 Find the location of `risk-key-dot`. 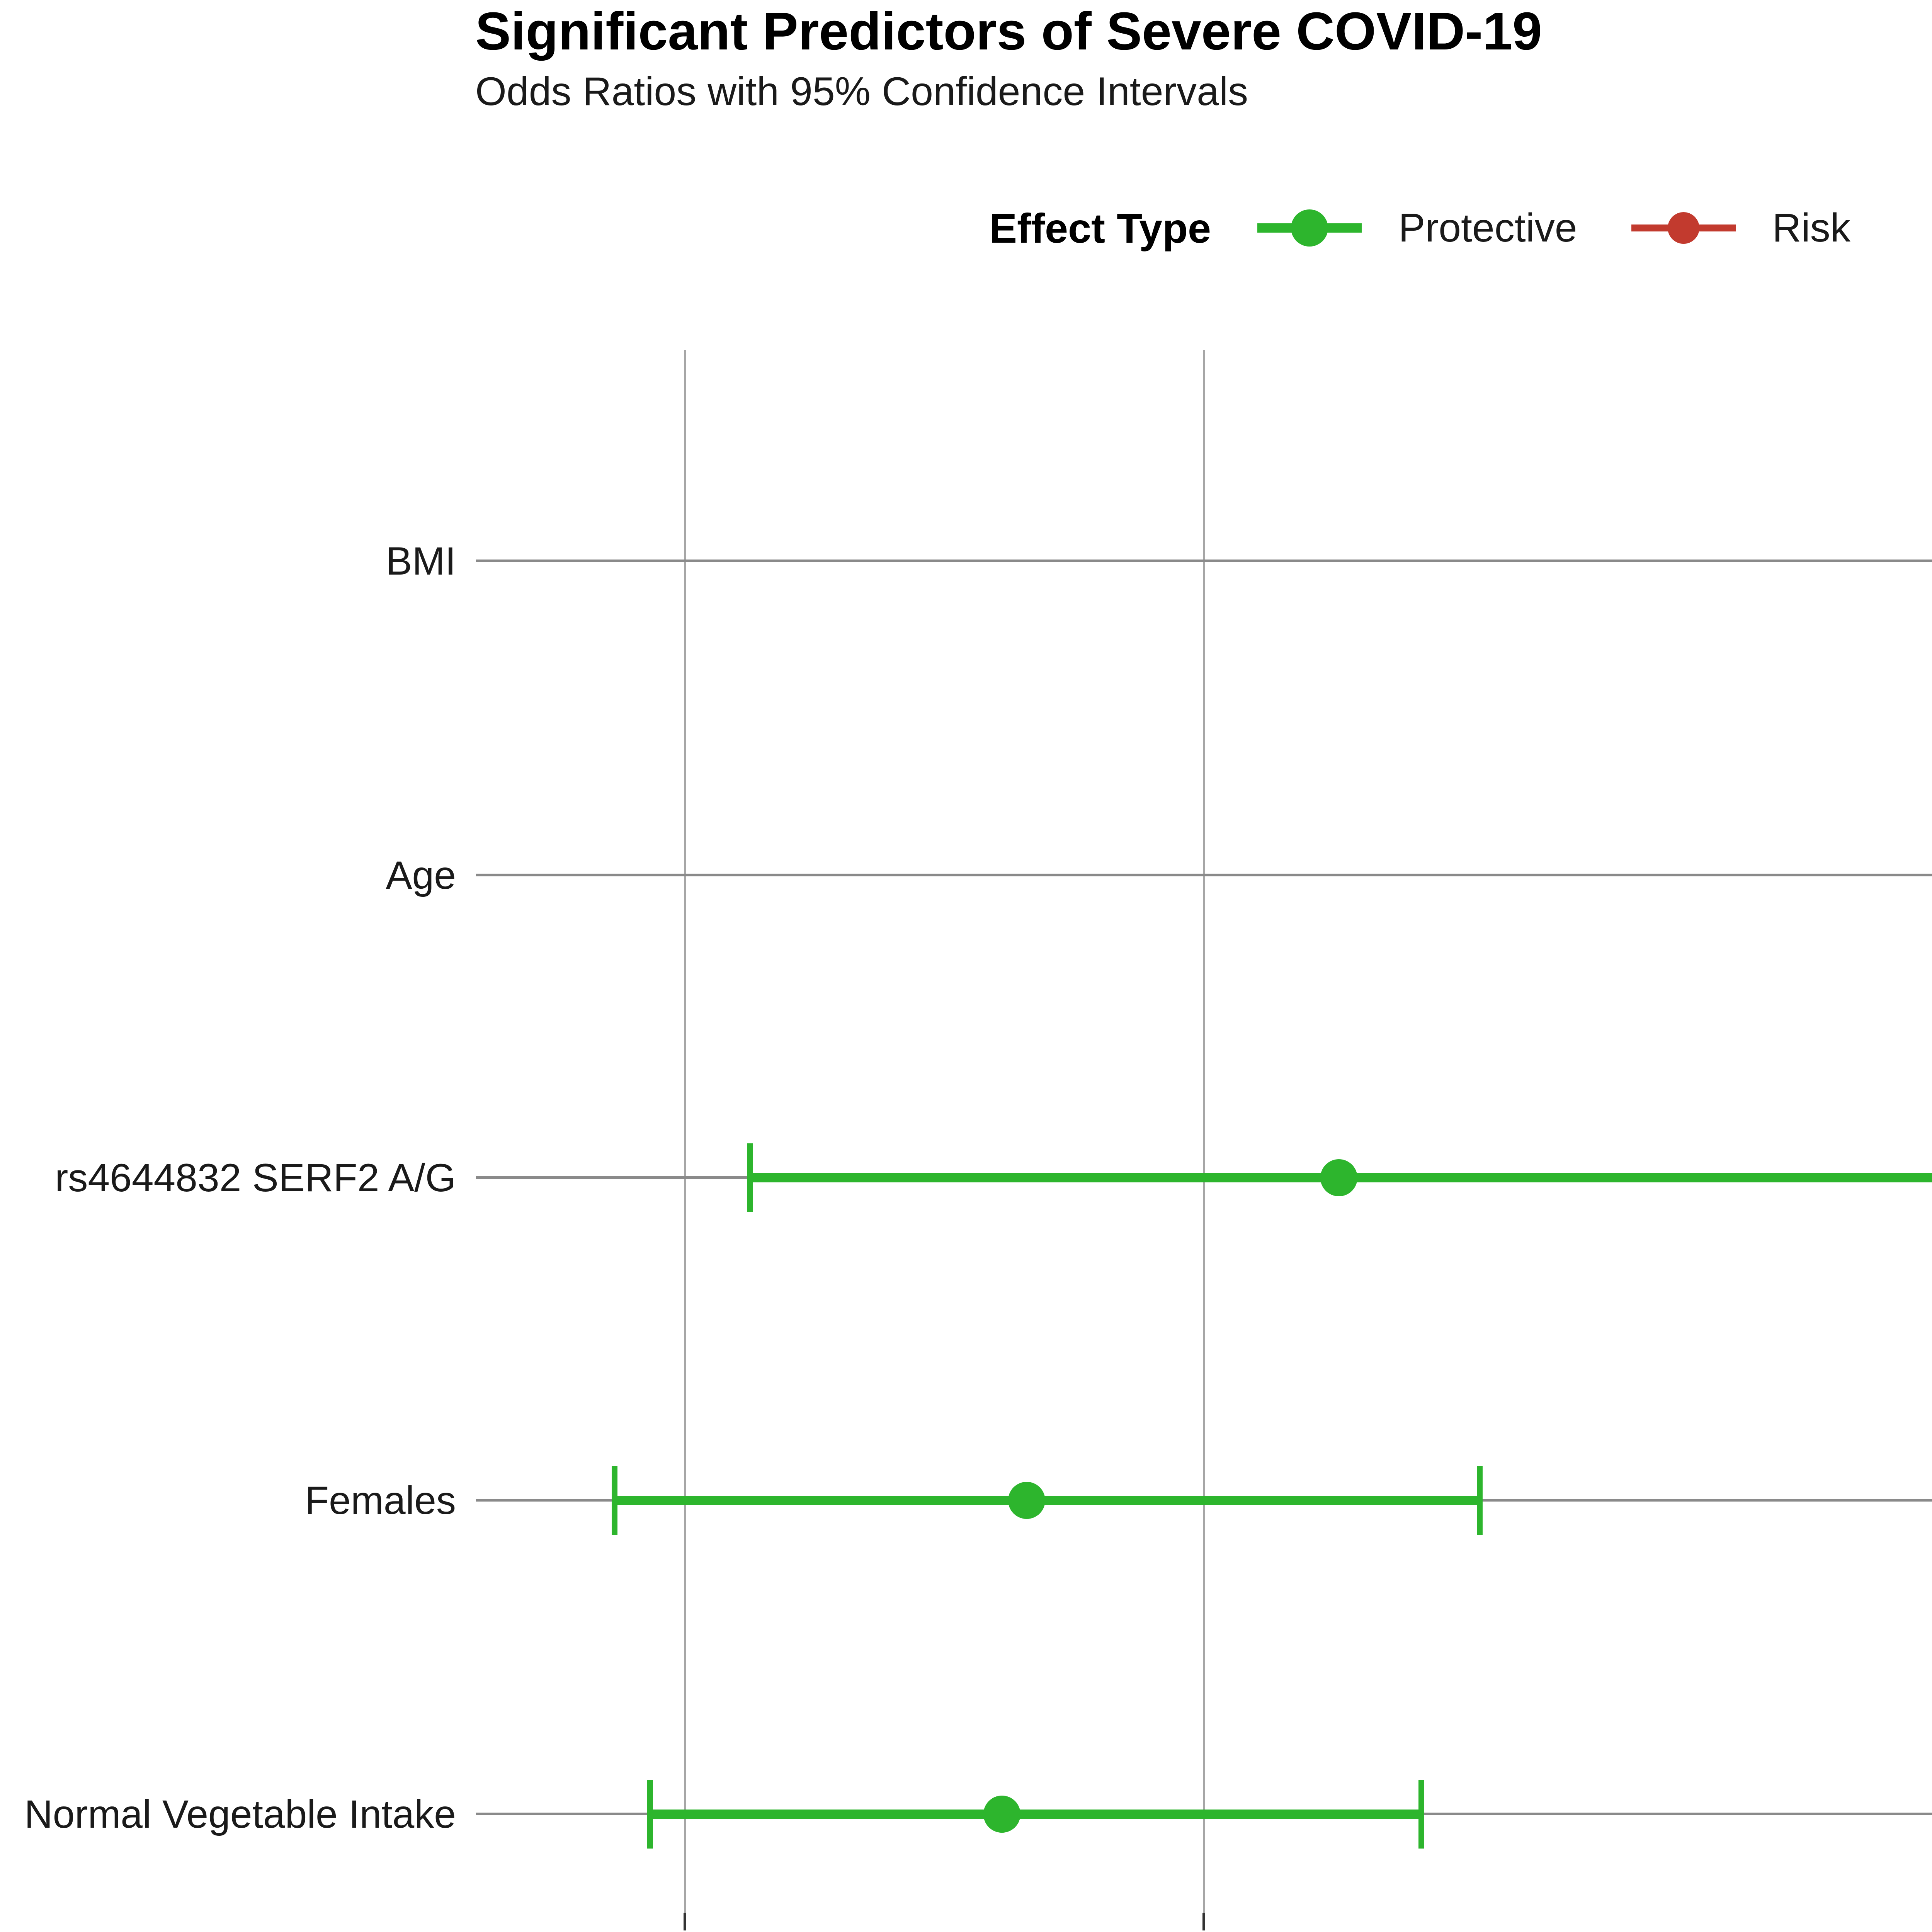

risk-key-dot is located at coordinates (1683, 228).